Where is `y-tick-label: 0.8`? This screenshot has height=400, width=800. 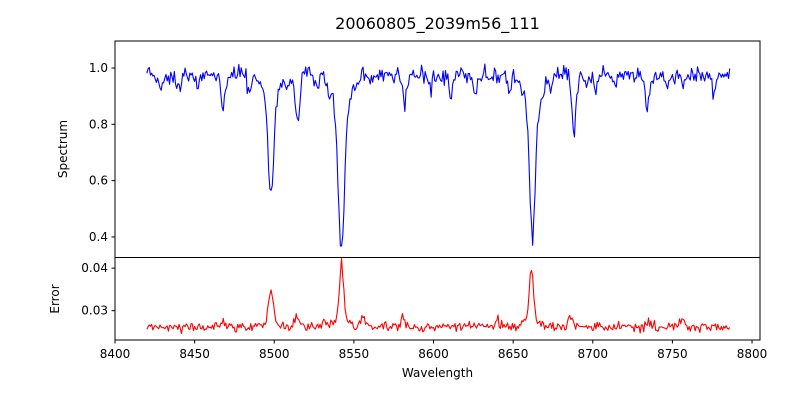
y-tick-label: 0.8 is located at coordinates (98, 124).